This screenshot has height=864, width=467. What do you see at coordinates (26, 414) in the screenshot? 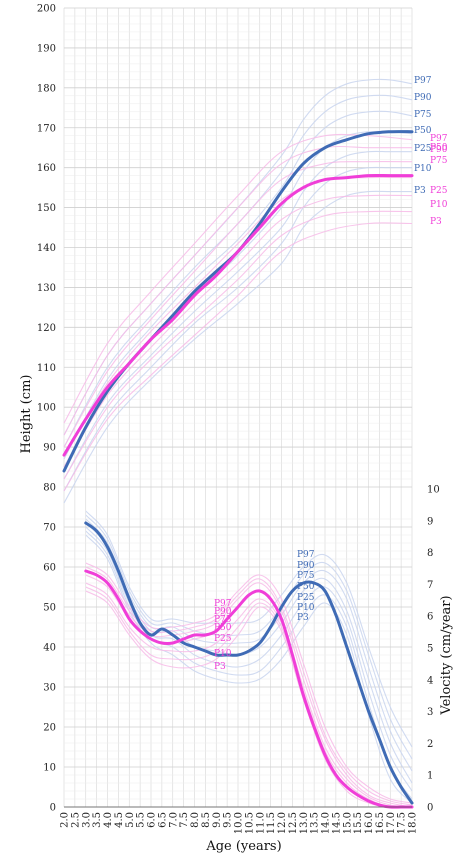
I see `left-y-axis-title: Height (cm)` at bounding box center [26, 414].